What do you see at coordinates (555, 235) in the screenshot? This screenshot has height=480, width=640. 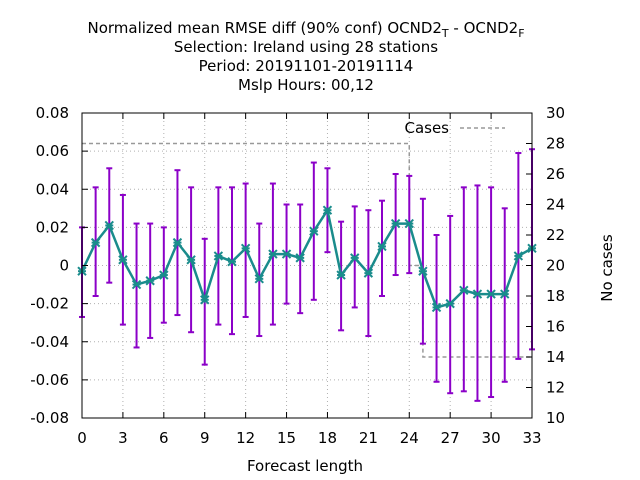 I see `y2-tick-label: 22` at bounding box center [555, 235].